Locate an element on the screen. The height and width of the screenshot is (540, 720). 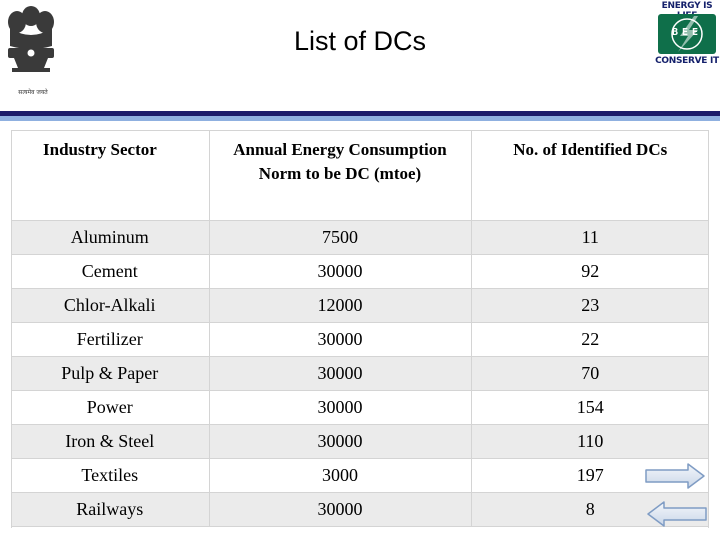
table-row: Fertilizer 30000 22 is located at coordinates (360, 339).